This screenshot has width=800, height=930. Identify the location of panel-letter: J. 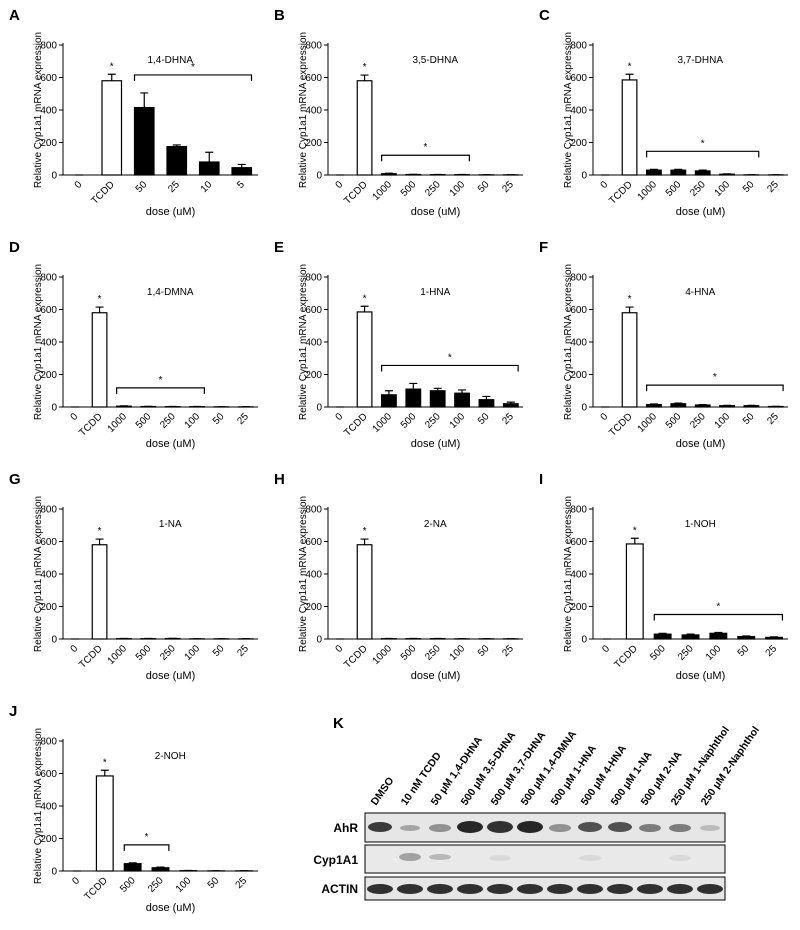
(13, 711).